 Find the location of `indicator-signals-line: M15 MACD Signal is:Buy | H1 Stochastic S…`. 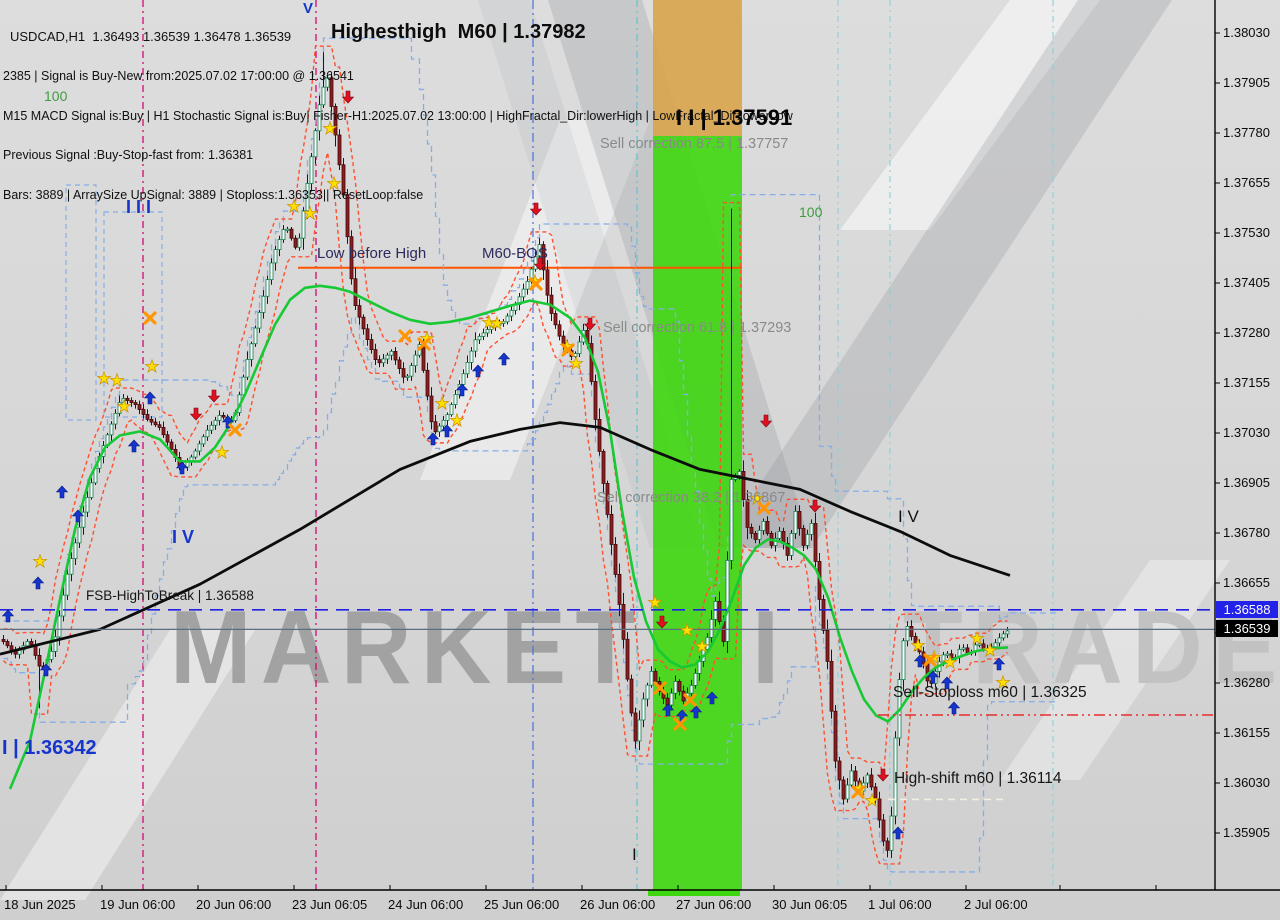

indicator-signals-line: M15 MACD Signal is:Buy | H1 Stochastic S… is located at coordinates (398, 115).